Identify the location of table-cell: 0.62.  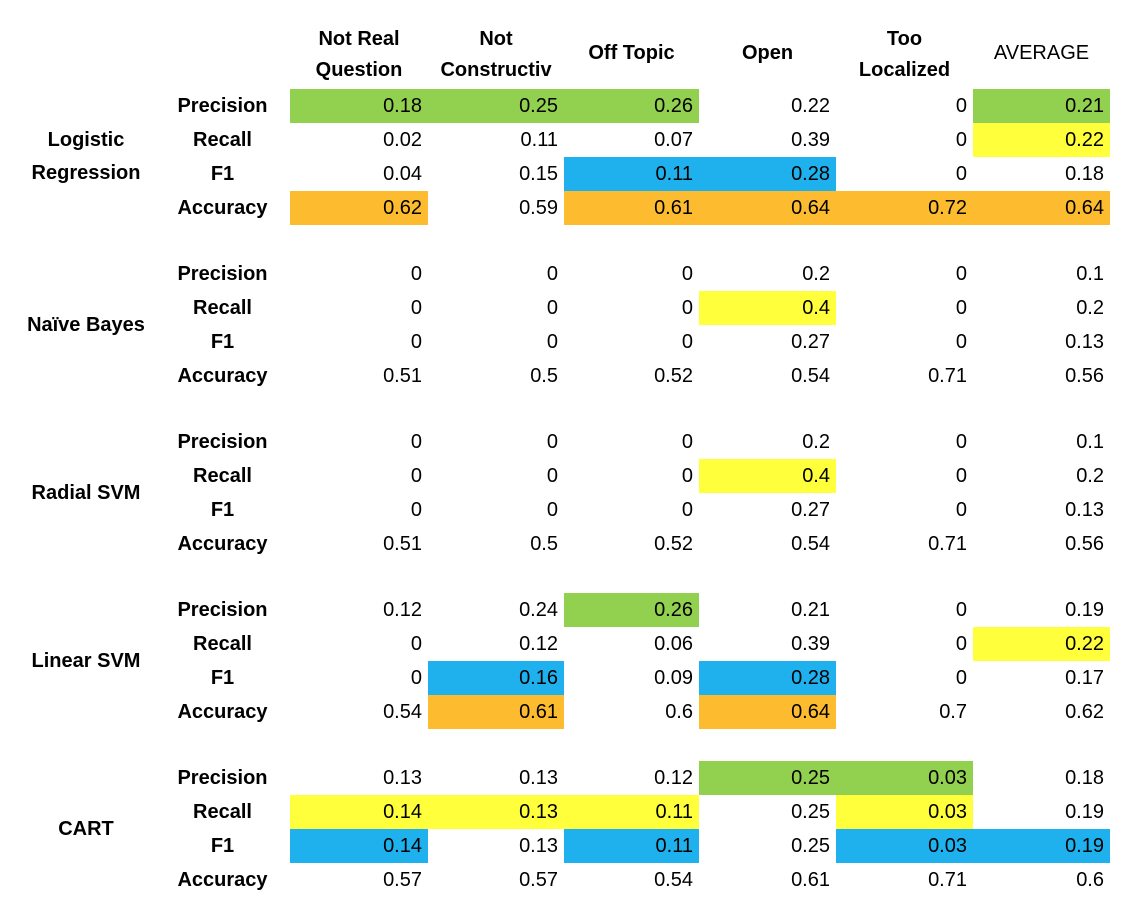
(1084, 712).